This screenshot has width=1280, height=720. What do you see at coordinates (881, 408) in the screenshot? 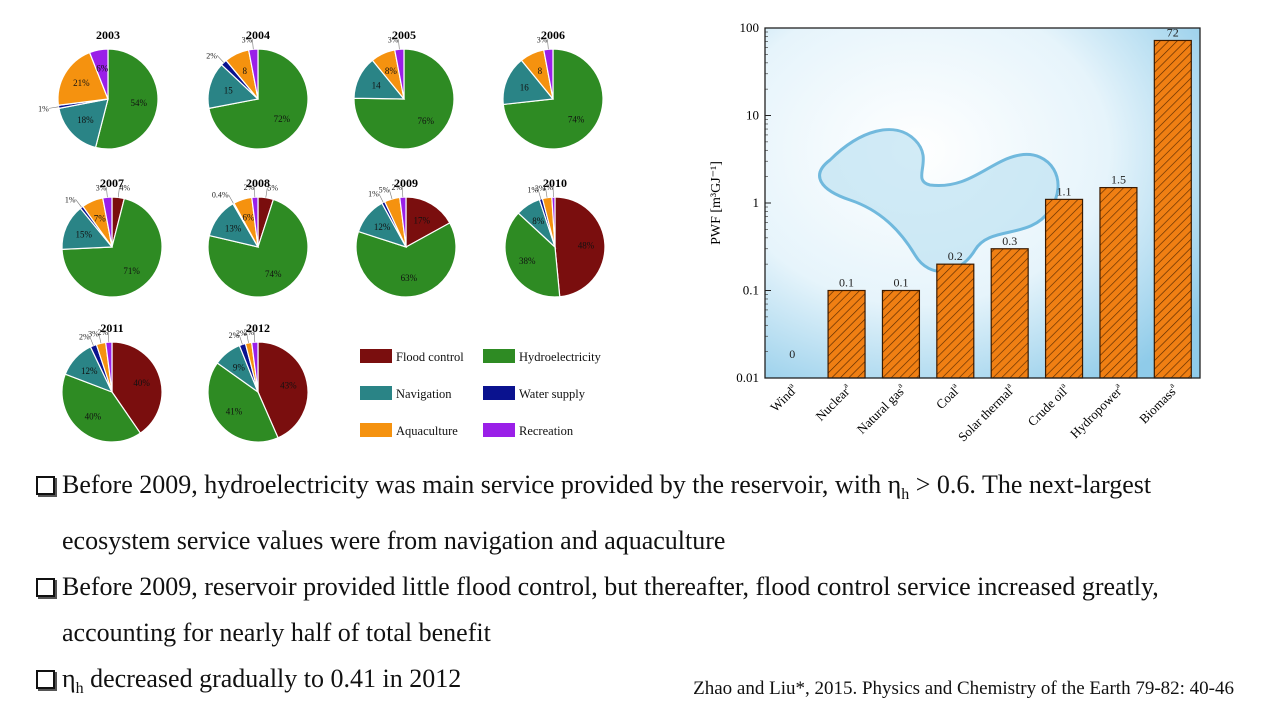
I see `x-category-label: Natural gasa` at bounding box center [881, 408].